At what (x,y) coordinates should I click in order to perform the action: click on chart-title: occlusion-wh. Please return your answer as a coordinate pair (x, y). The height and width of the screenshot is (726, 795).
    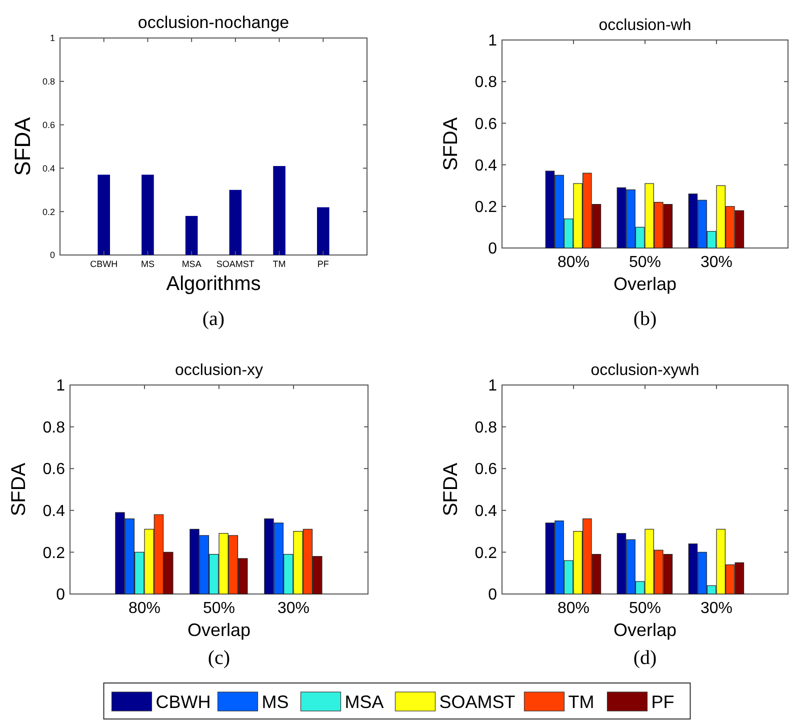
    Looking at the image, I should click on (645, 25).